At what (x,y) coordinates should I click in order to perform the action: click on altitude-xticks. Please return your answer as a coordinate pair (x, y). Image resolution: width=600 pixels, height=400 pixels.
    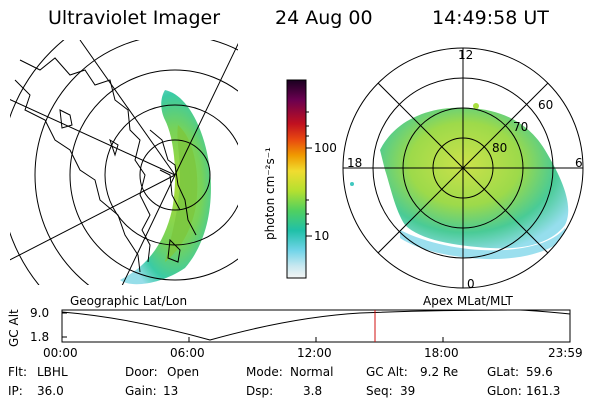
    Looking at the image, I should click on (316, 327).